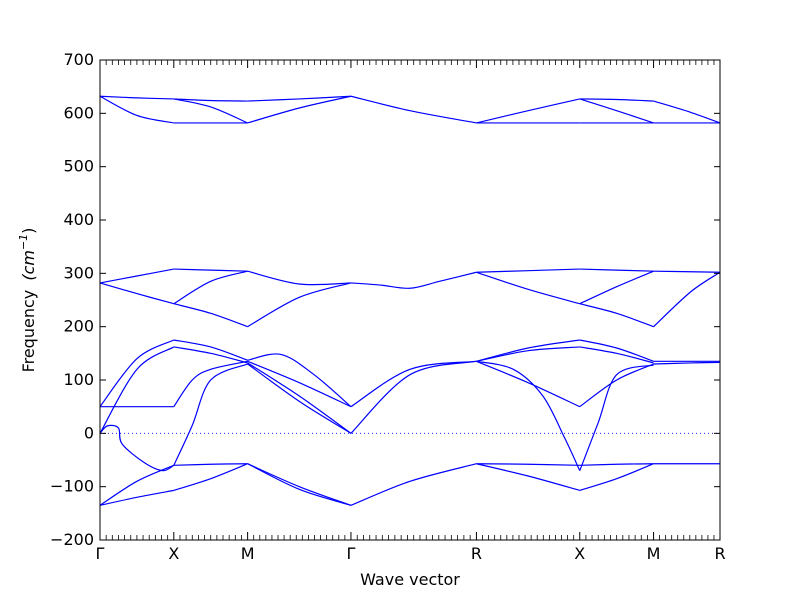 The height and width of the screenshot is (600, 800). I want to click on band-line-seg2-b9, so click(299, 484).